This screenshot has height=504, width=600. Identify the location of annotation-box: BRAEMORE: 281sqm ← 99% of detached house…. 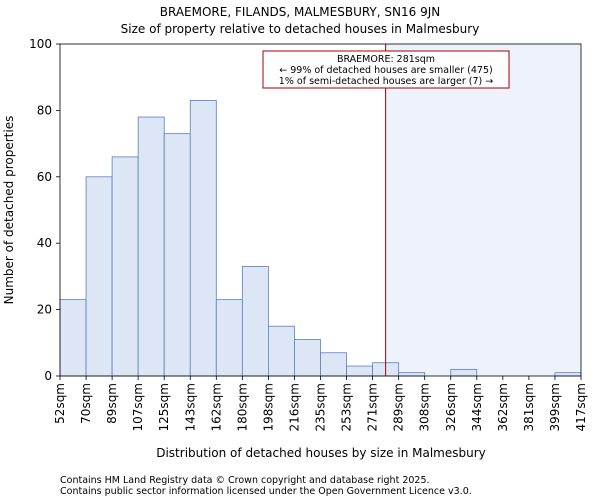
(386, 69).